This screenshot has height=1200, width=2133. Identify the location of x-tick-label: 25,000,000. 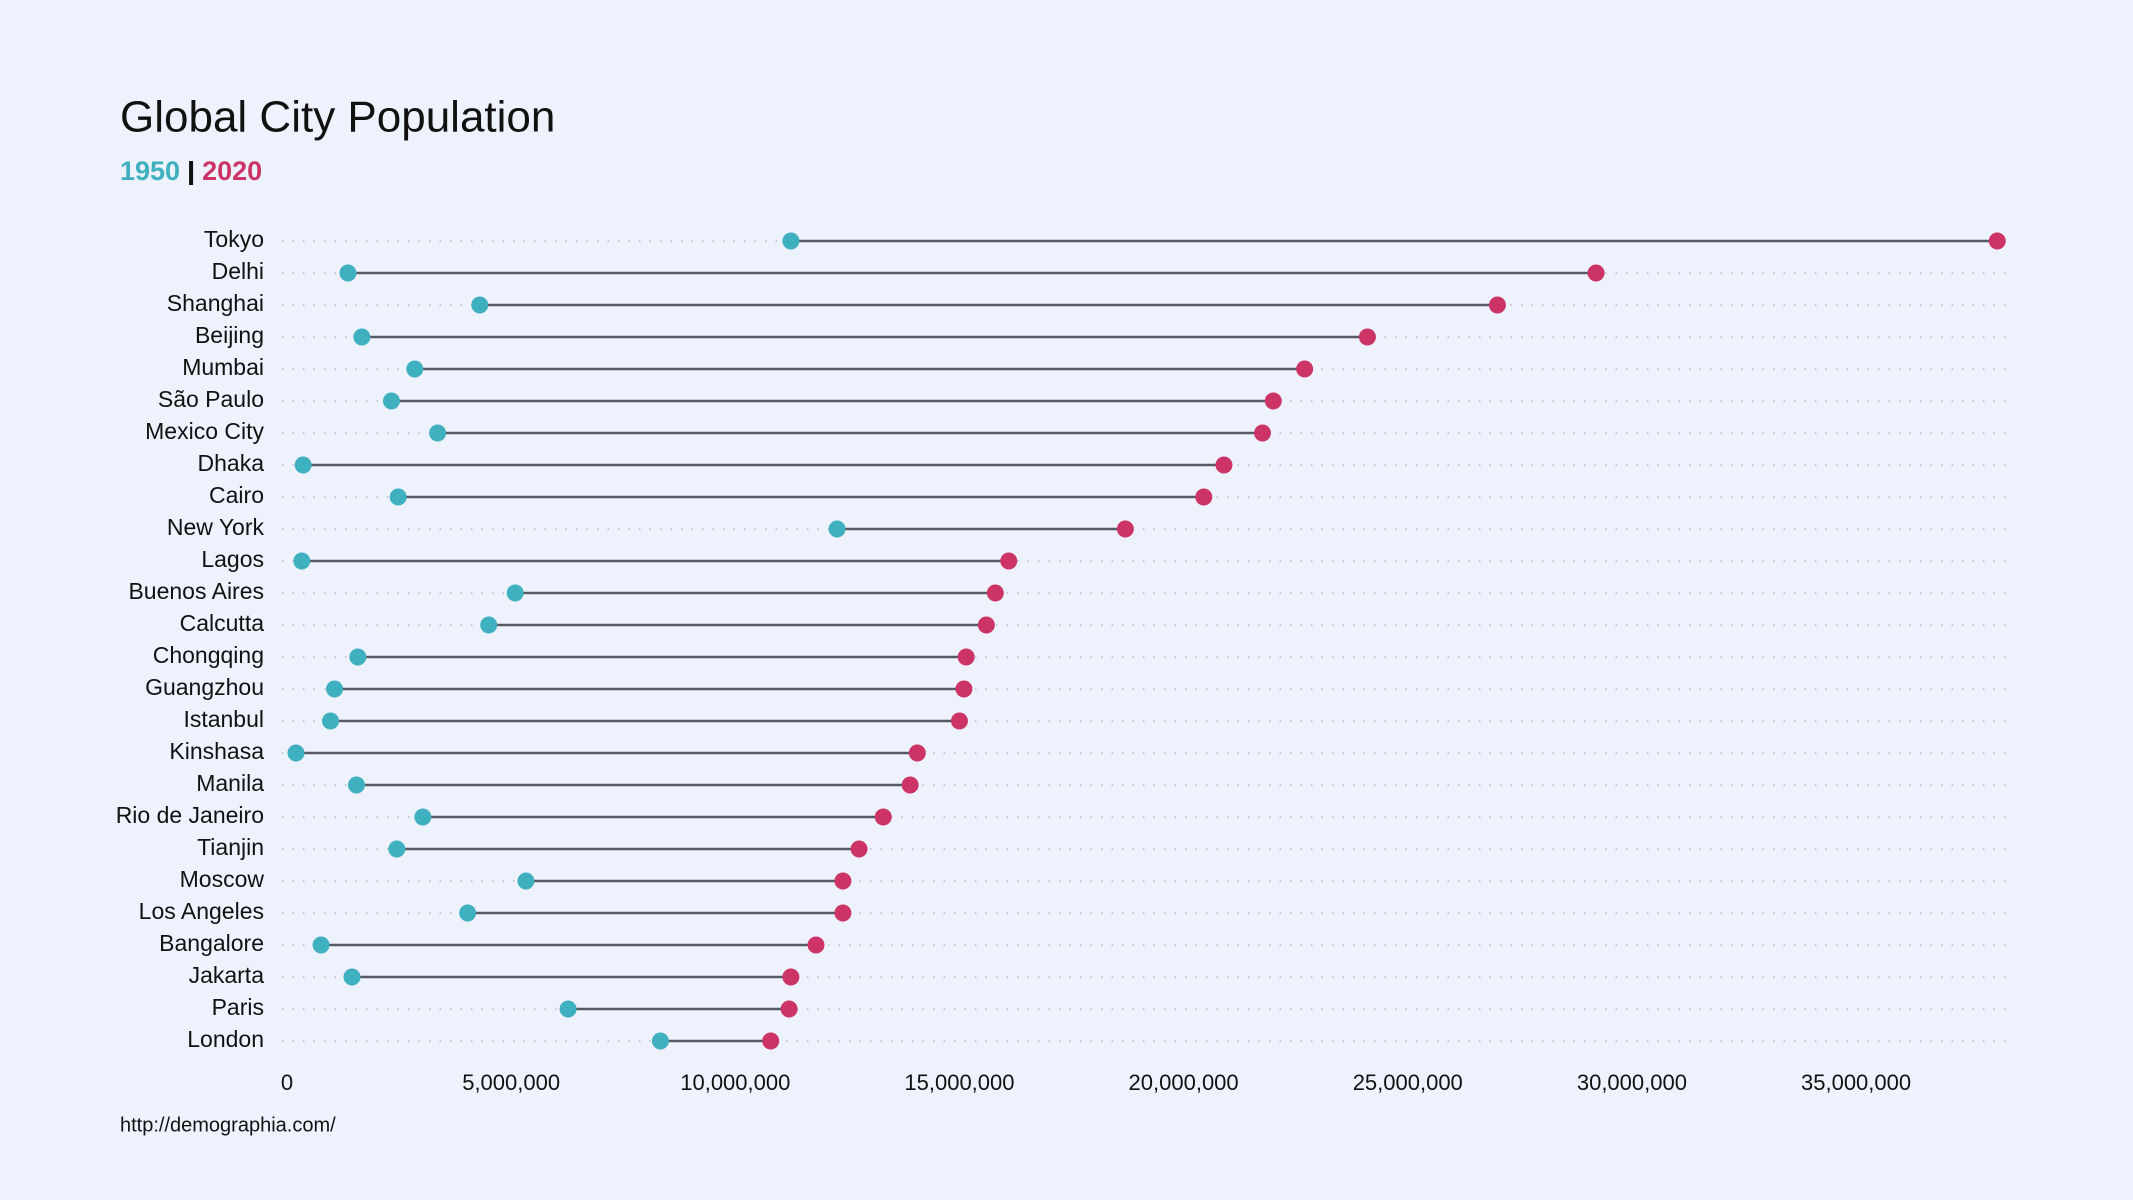
(1408, 1082).